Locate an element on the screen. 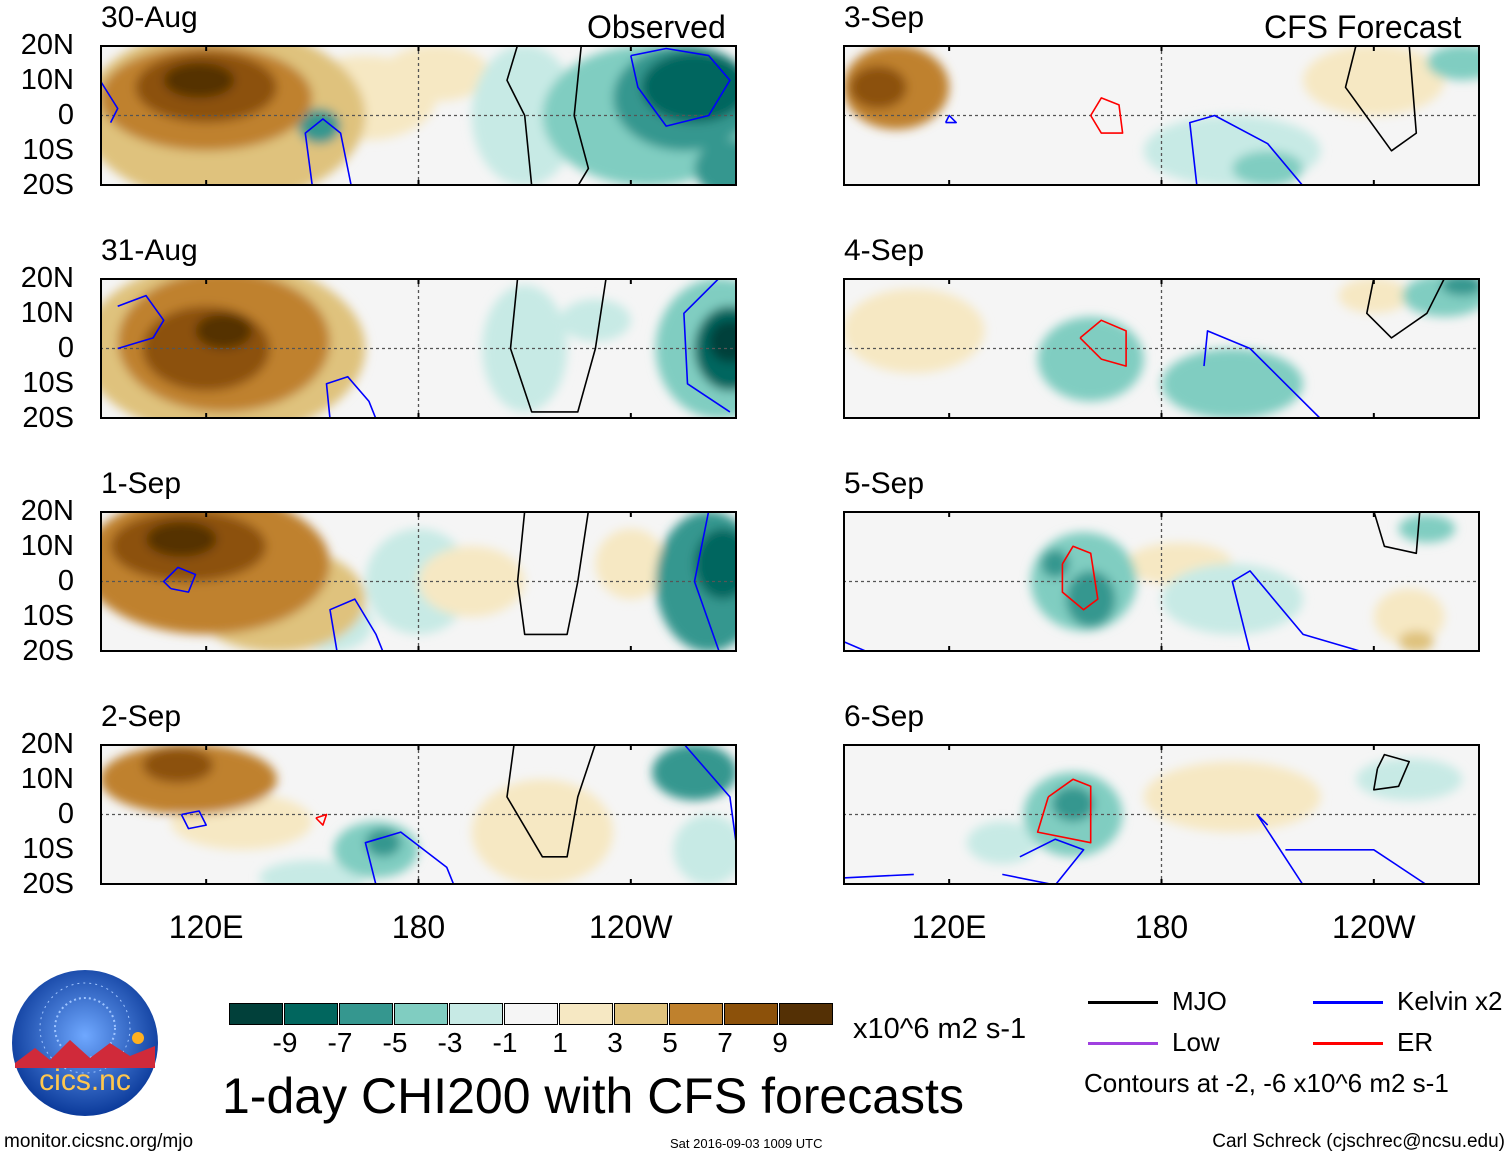 Image resolution: width=1510 pixels, height=1158 pixels. colorbar-label: -7 is located at coordinates (340, 1042).